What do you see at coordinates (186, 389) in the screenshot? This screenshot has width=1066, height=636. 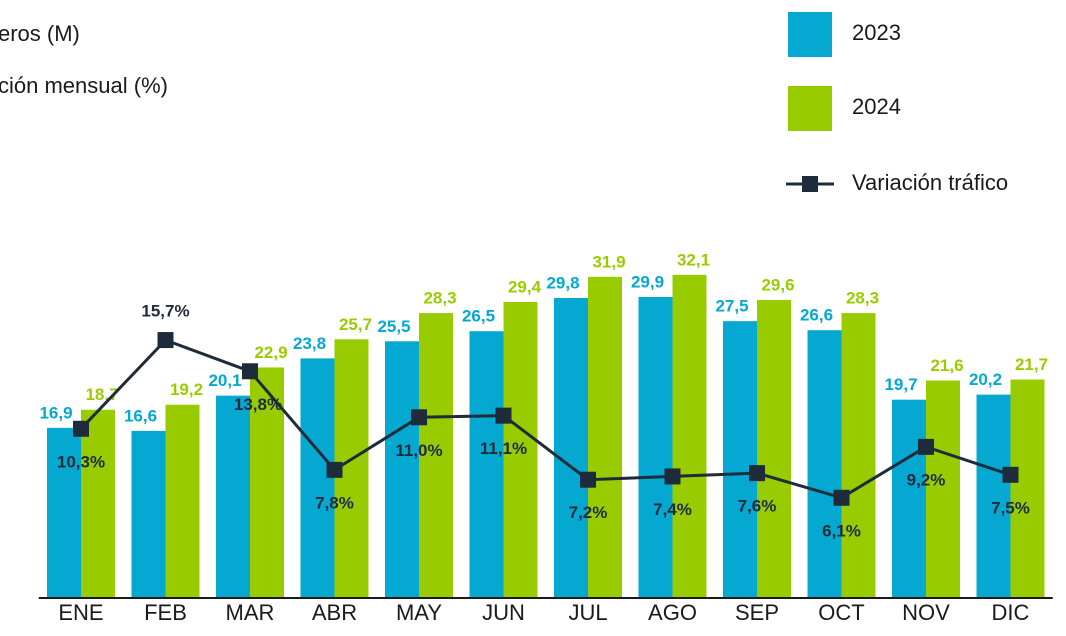 I see `bar-value-label: 19,2` at bounding box center [186, 389].